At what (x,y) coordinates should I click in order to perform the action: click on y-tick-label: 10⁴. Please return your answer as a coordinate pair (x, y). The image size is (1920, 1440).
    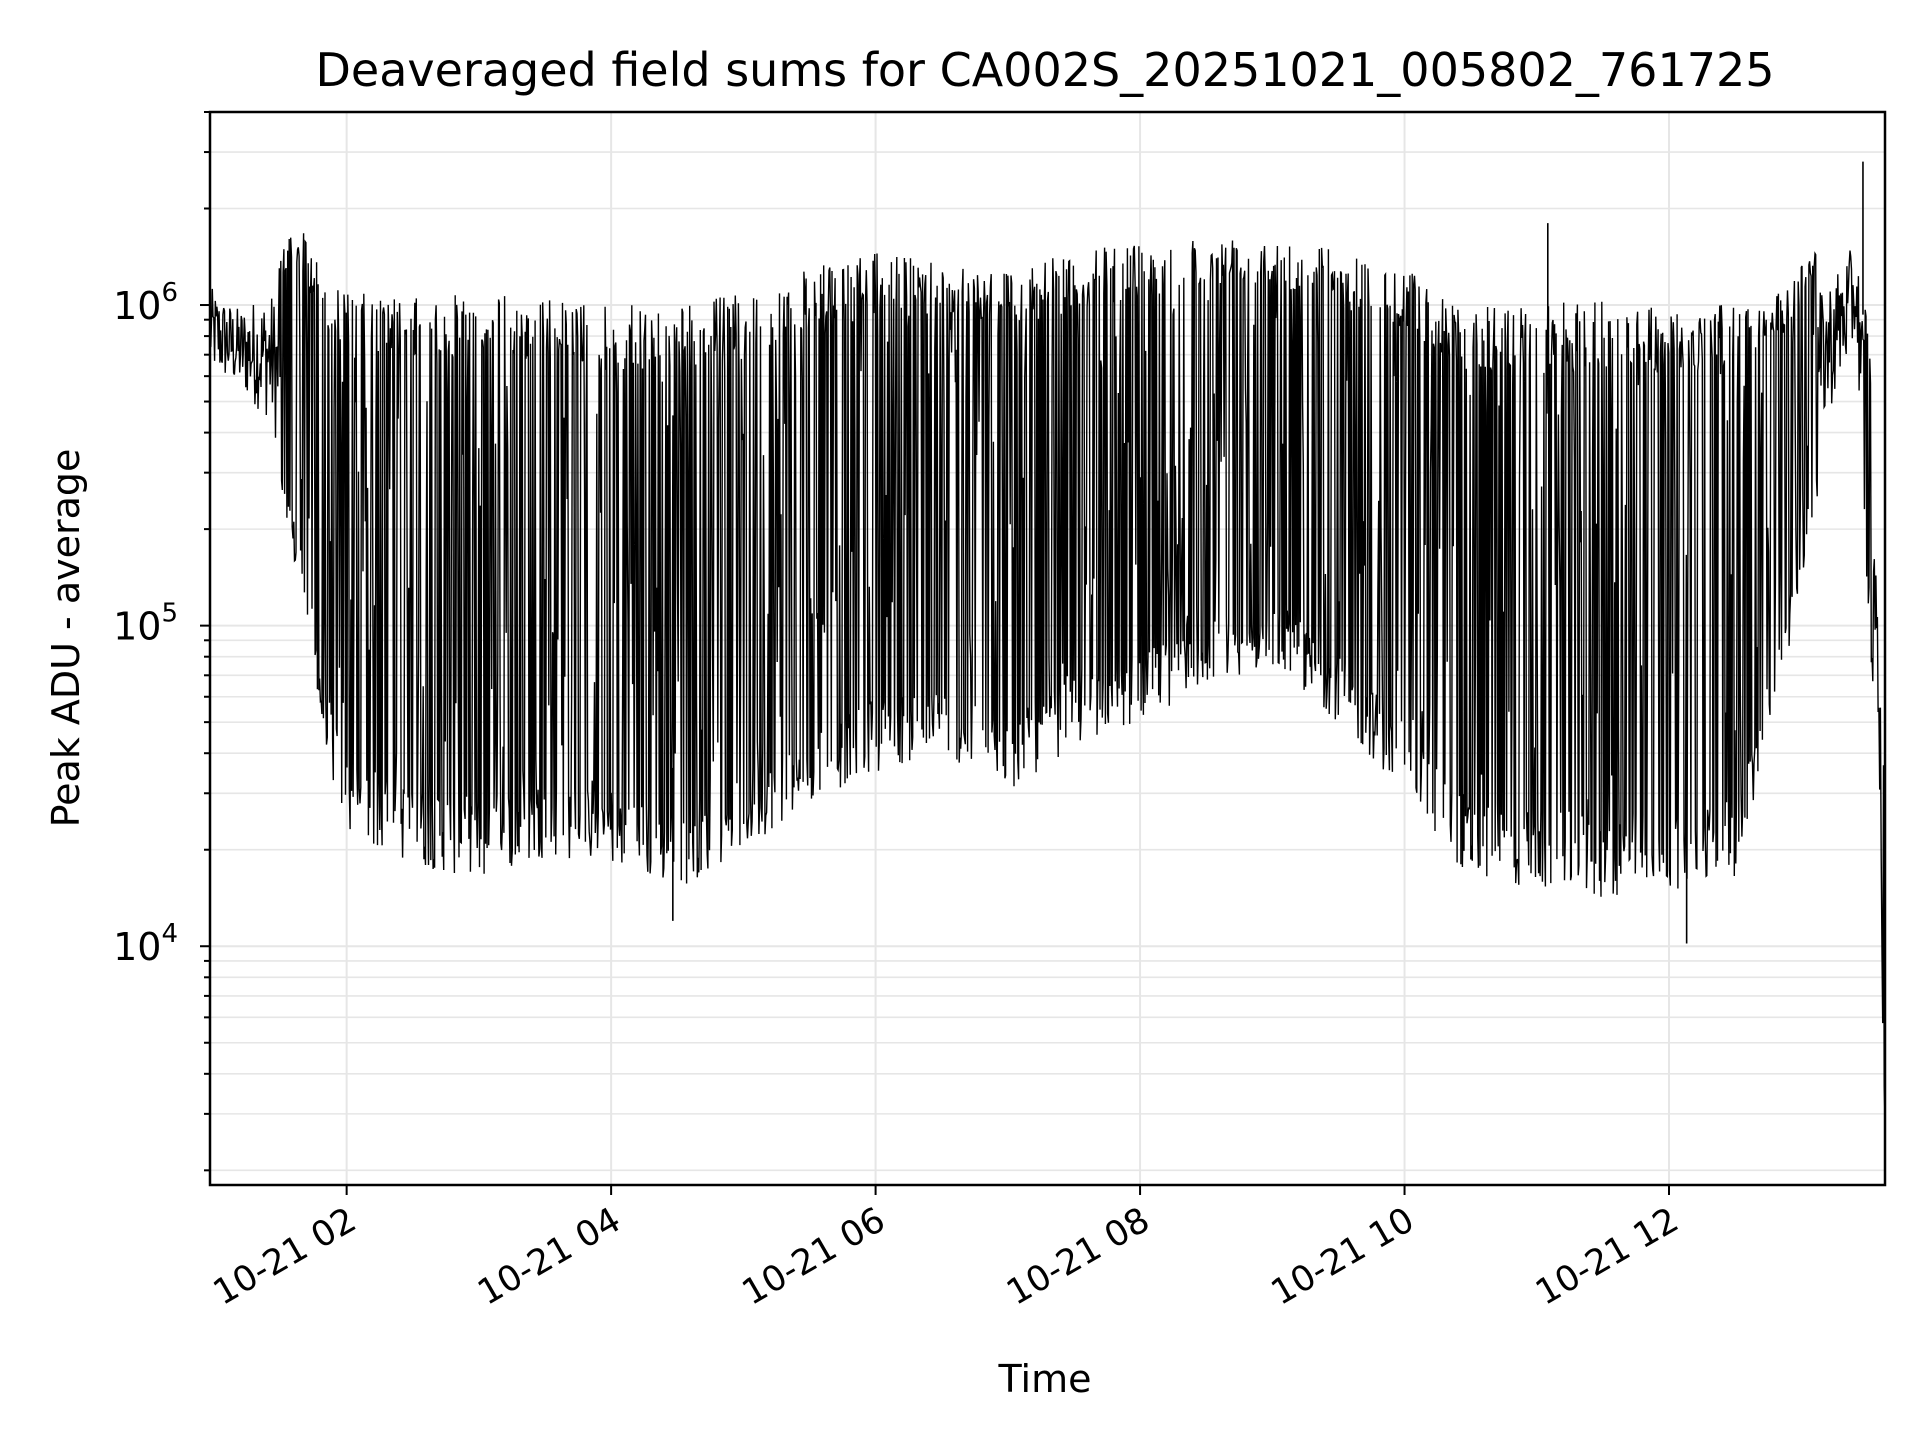
    Looking at the image, I should click on (145, 944).